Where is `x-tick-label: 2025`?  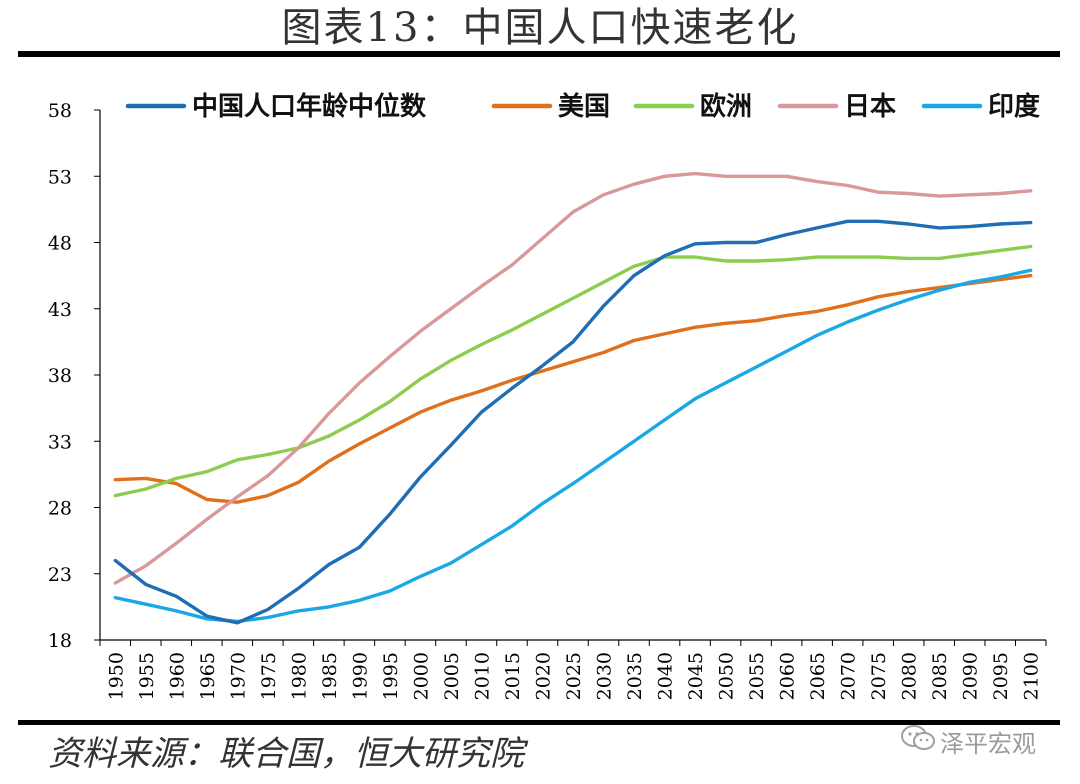 x-tick-label: 2025 is located at coordinates (574, 676).